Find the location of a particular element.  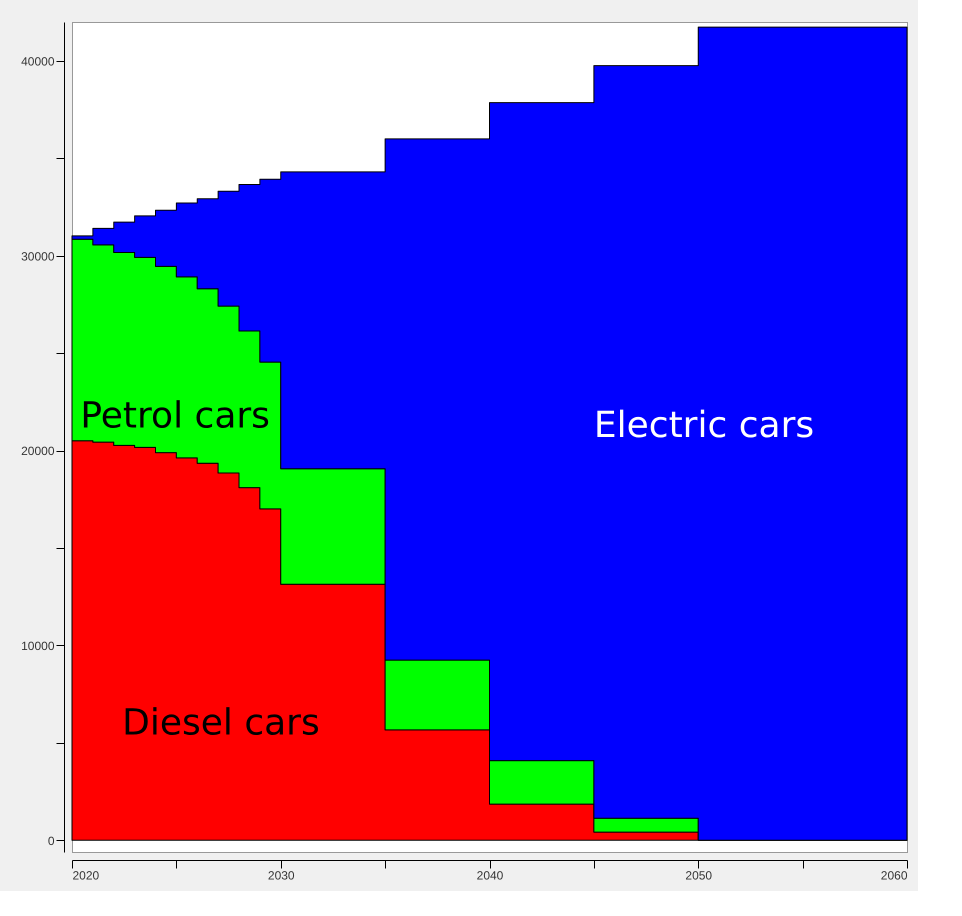

series-label: Petrol cars is located at coordinates (175, 415).